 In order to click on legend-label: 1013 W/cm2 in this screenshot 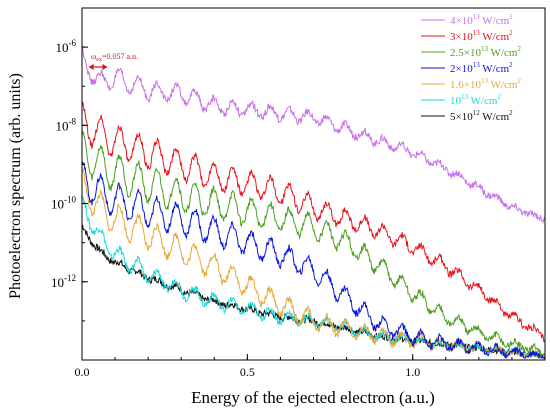, I will do `click(475, 100)`.